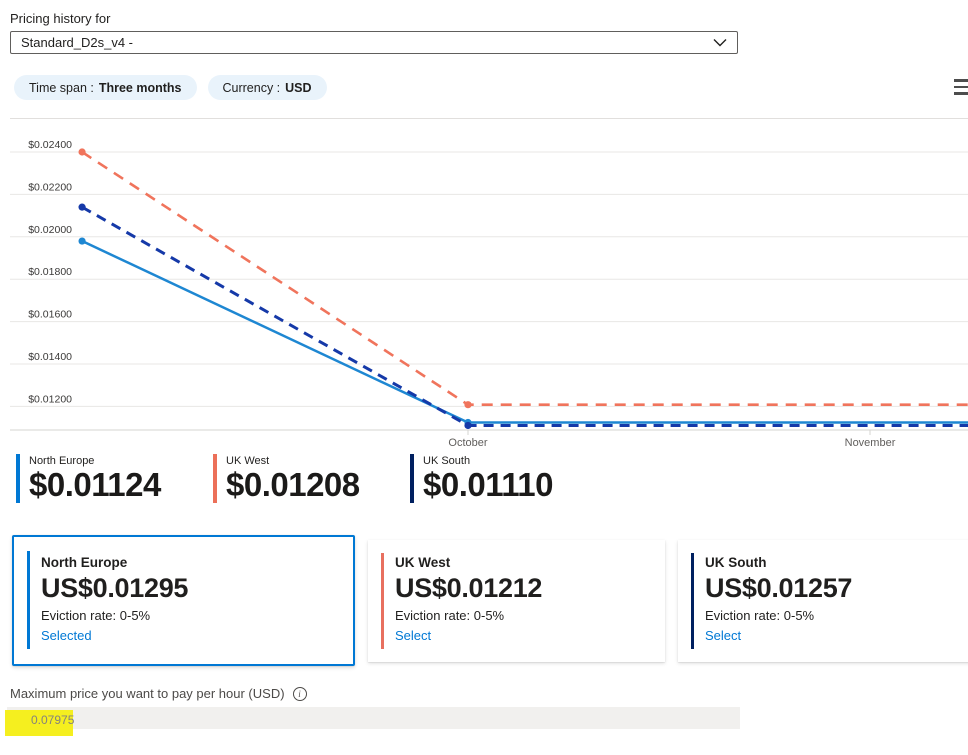  What do you see at coordinates (50, 357) in the screenshot?
I see `y-tick-label: $0.01400` at bounding box center [50, 357].